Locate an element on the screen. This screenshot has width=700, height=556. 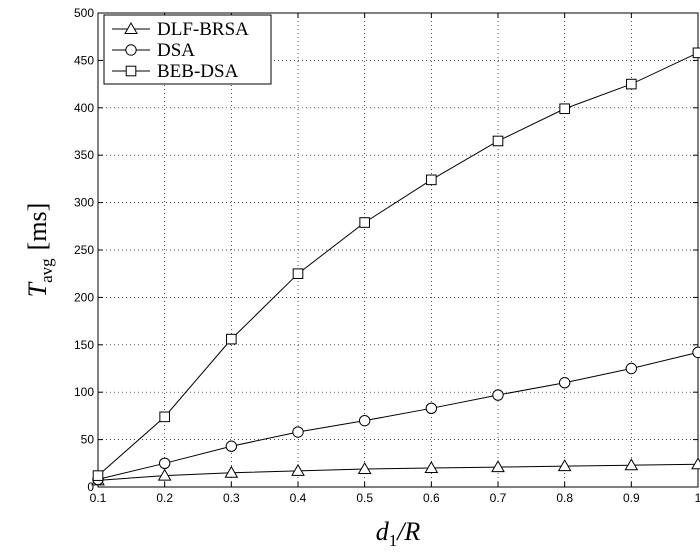
y-tick-label: 450 is located at coordinates (84, 60).